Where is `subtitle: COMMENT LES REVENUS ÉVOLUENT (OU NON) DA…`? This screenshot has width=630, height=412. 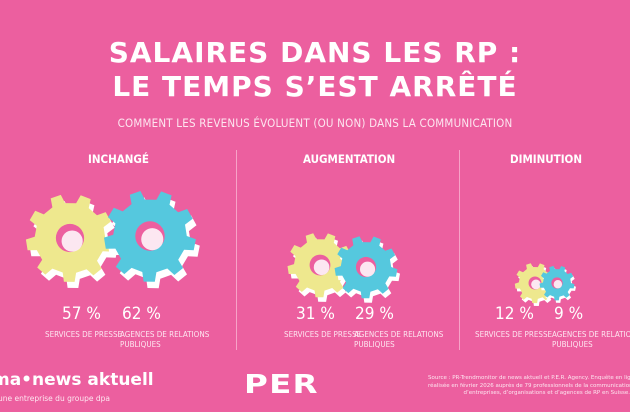 subtitle: COMMENT LES REVENUS ÉVOLUENT (OU NON) DA… is located at coordinates (315, 123).